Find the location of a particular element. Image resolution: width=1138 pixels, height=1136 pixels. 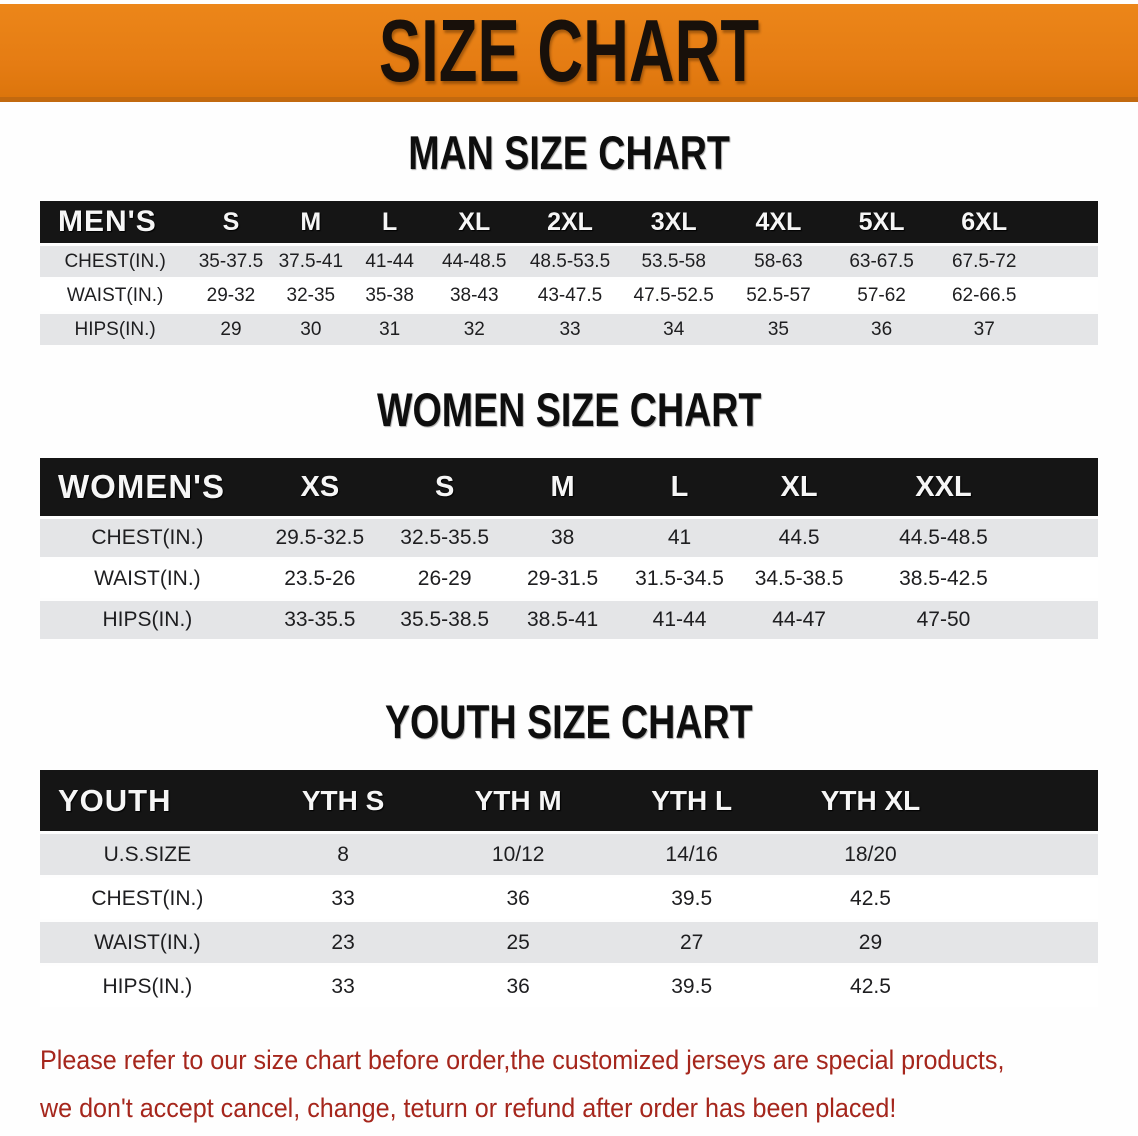

measurement-value: 18/20 is located at coordinates (870, 854).